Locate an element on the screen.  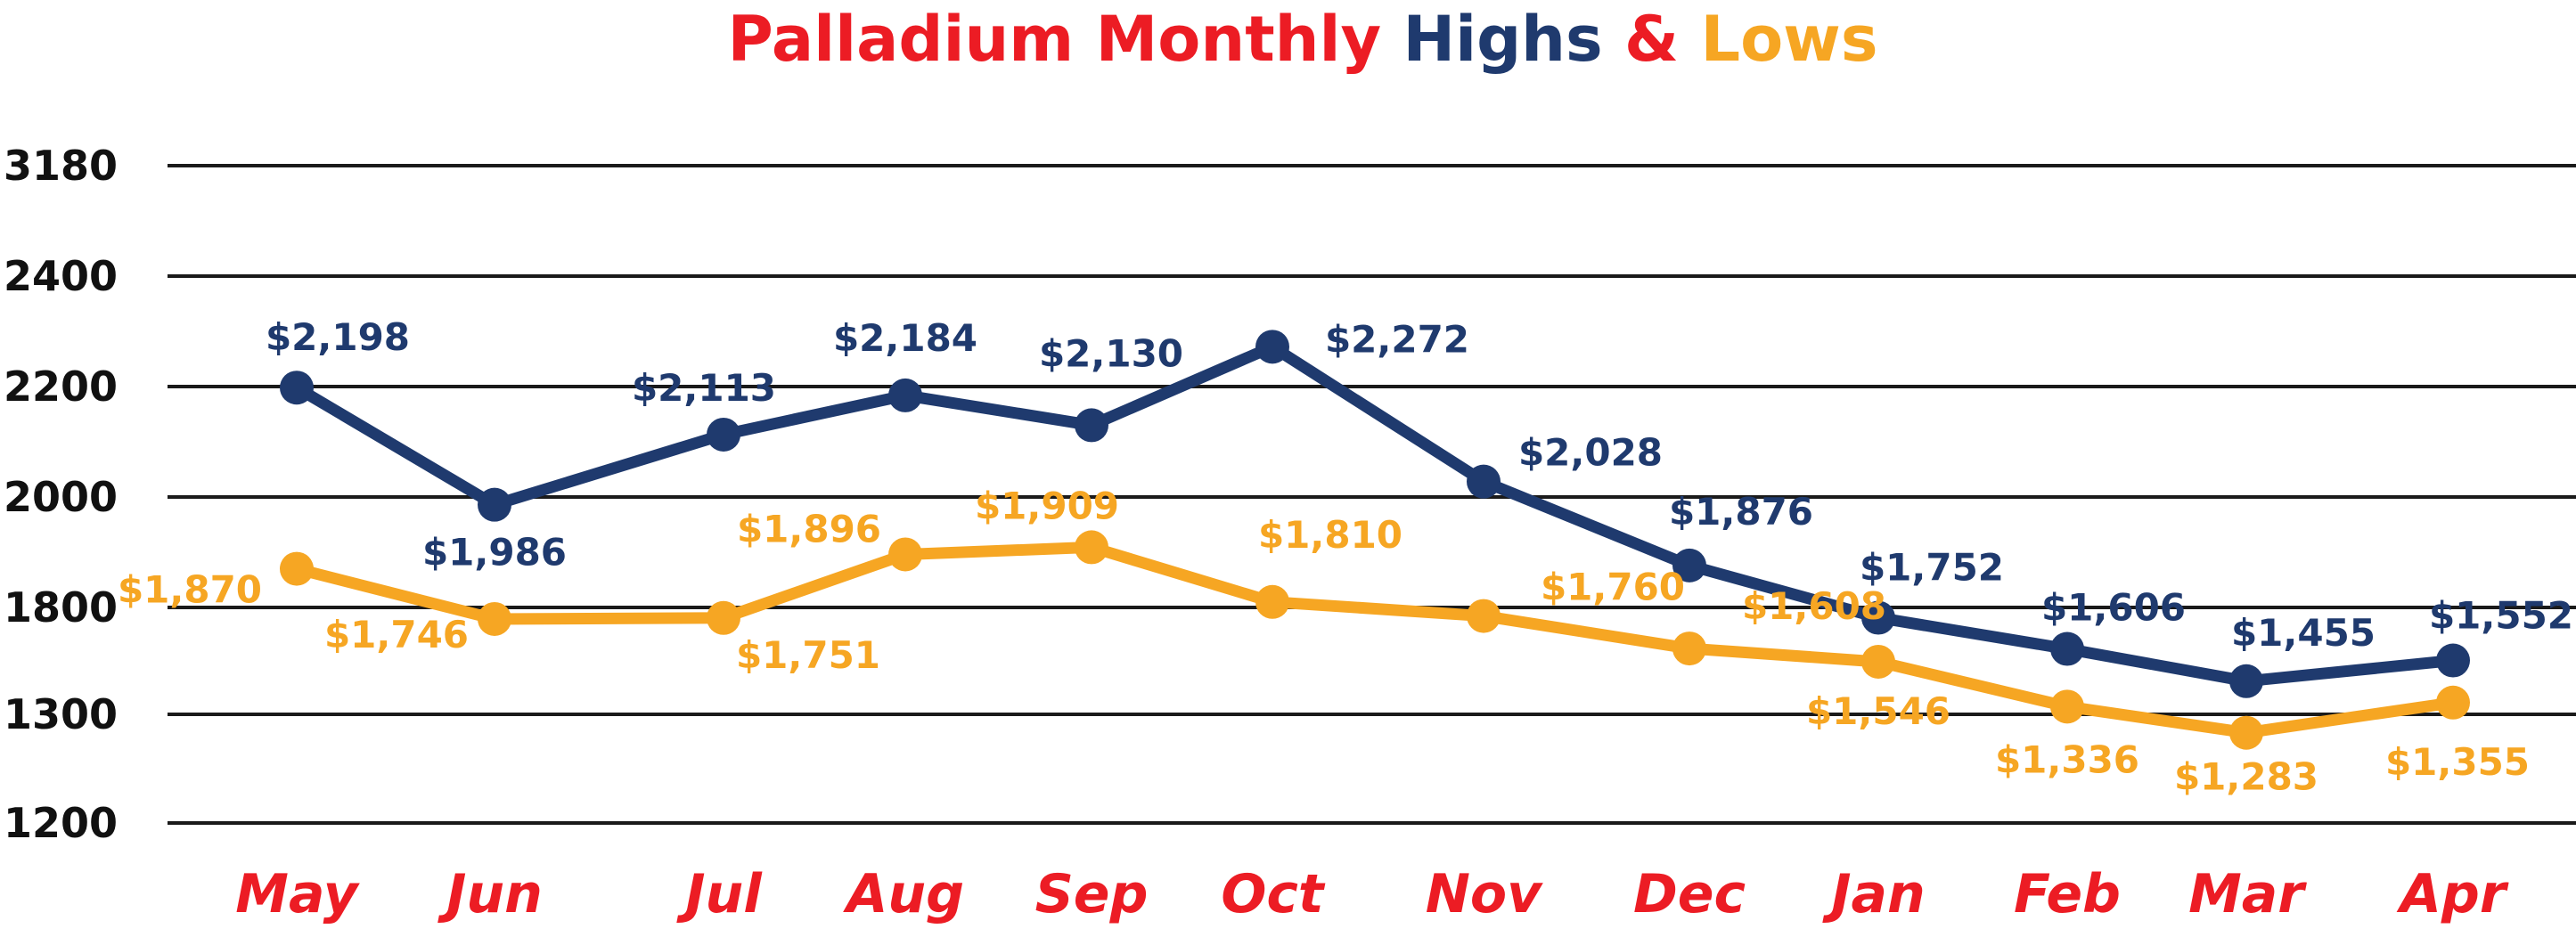
data-label-highs: $2,130 is located at coordinates (1111, 353).